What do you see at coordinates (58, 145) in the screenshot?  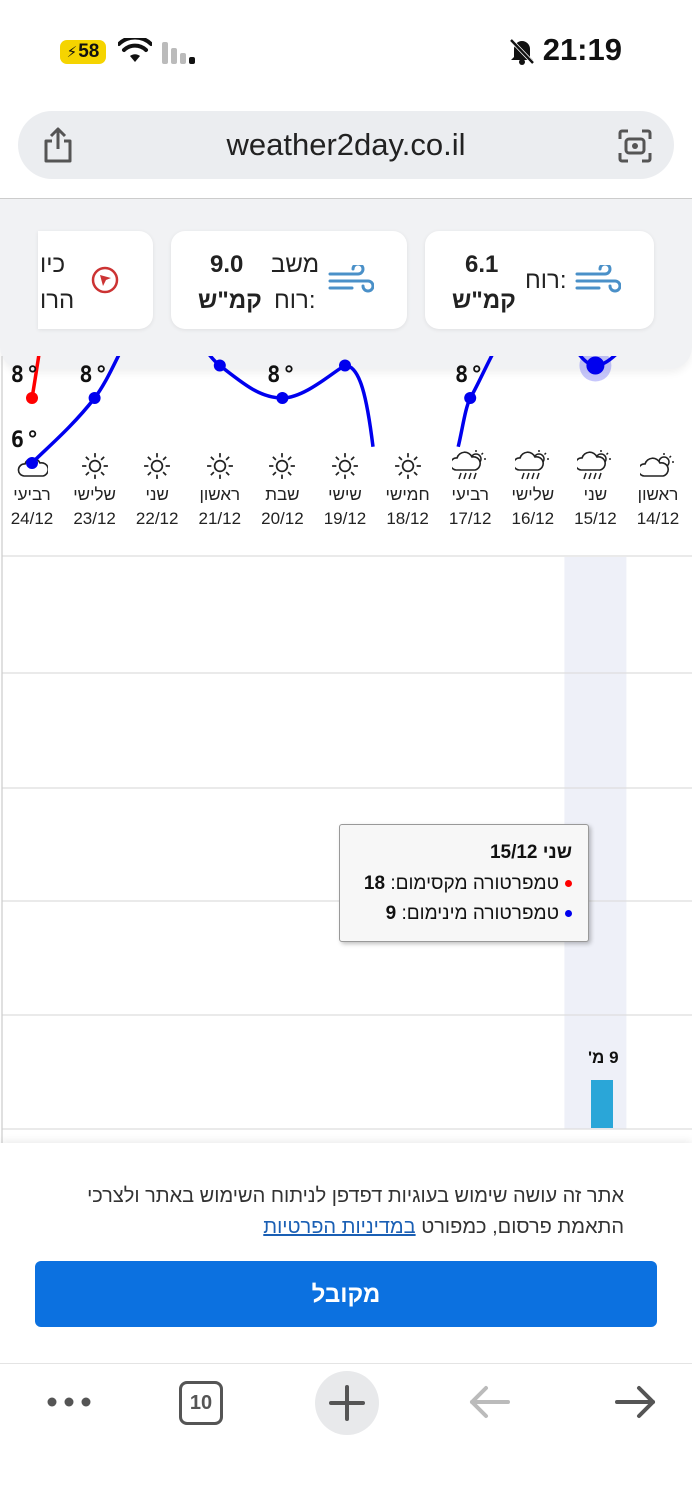 I see `share-icon` at bounding box center [58, 145].